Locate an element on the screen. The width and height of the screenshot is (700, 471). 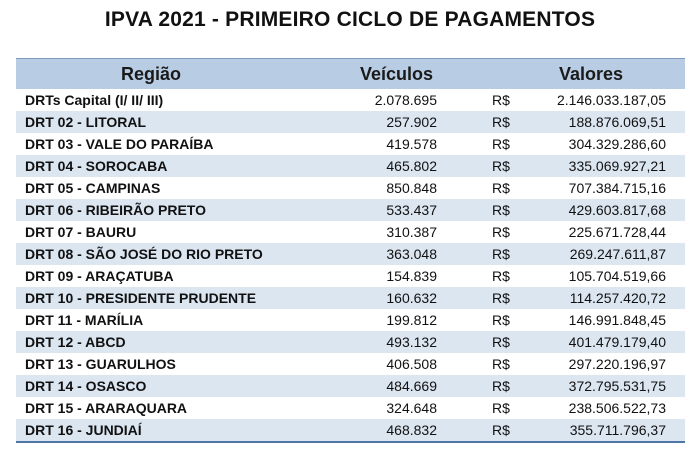
region-cell: DRT 16 - JUNDIAÍ is located at coordinates (83, 430).